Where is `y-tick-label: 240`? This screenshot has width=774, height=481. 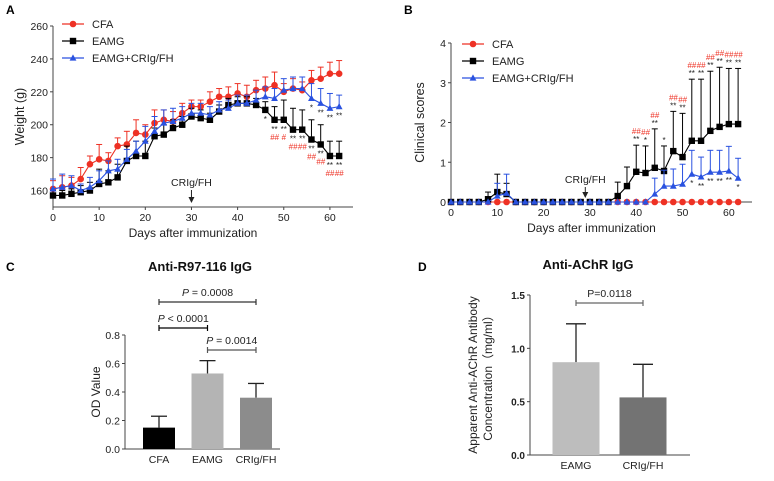 y-tick-label: 240 is located at coordinates (39, 60).